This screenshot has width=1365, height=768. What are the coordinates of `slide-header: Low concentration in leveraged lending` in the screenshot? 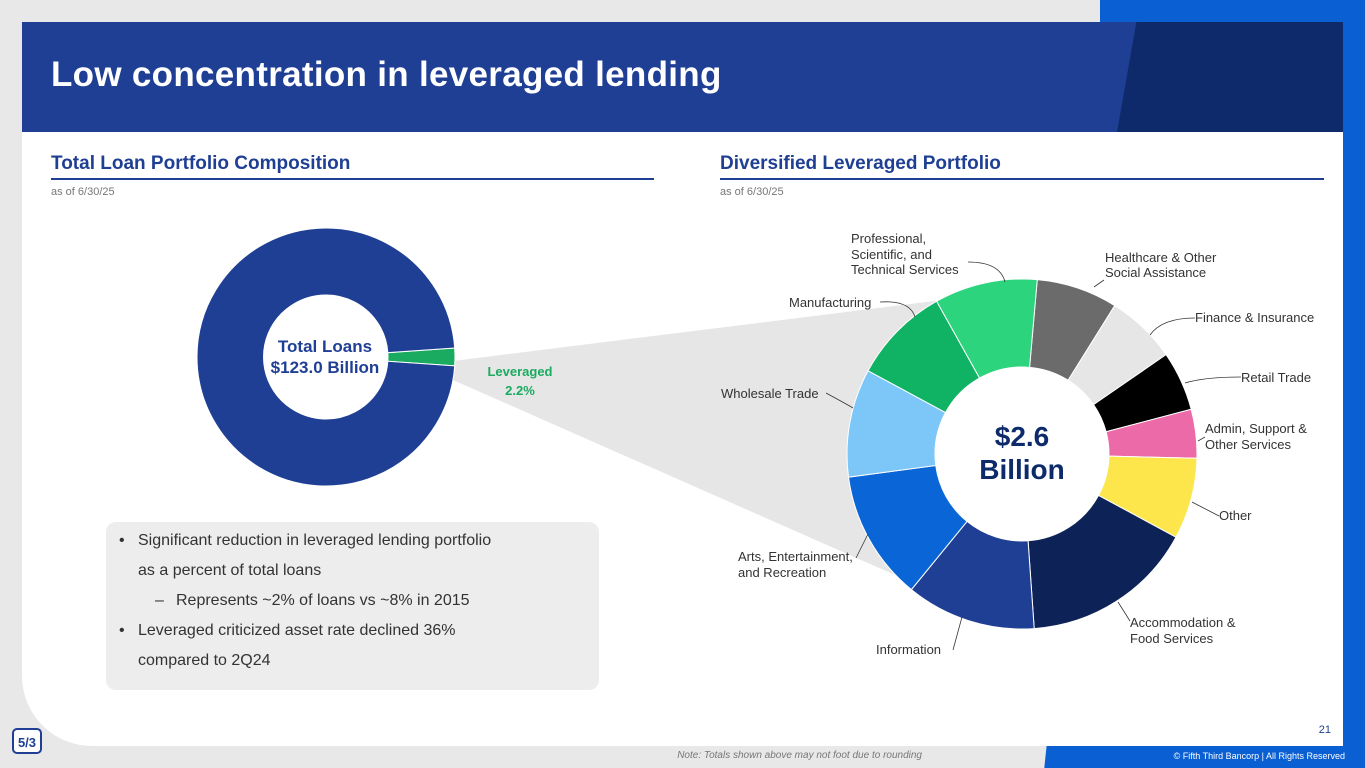 It's located at (682, 77).